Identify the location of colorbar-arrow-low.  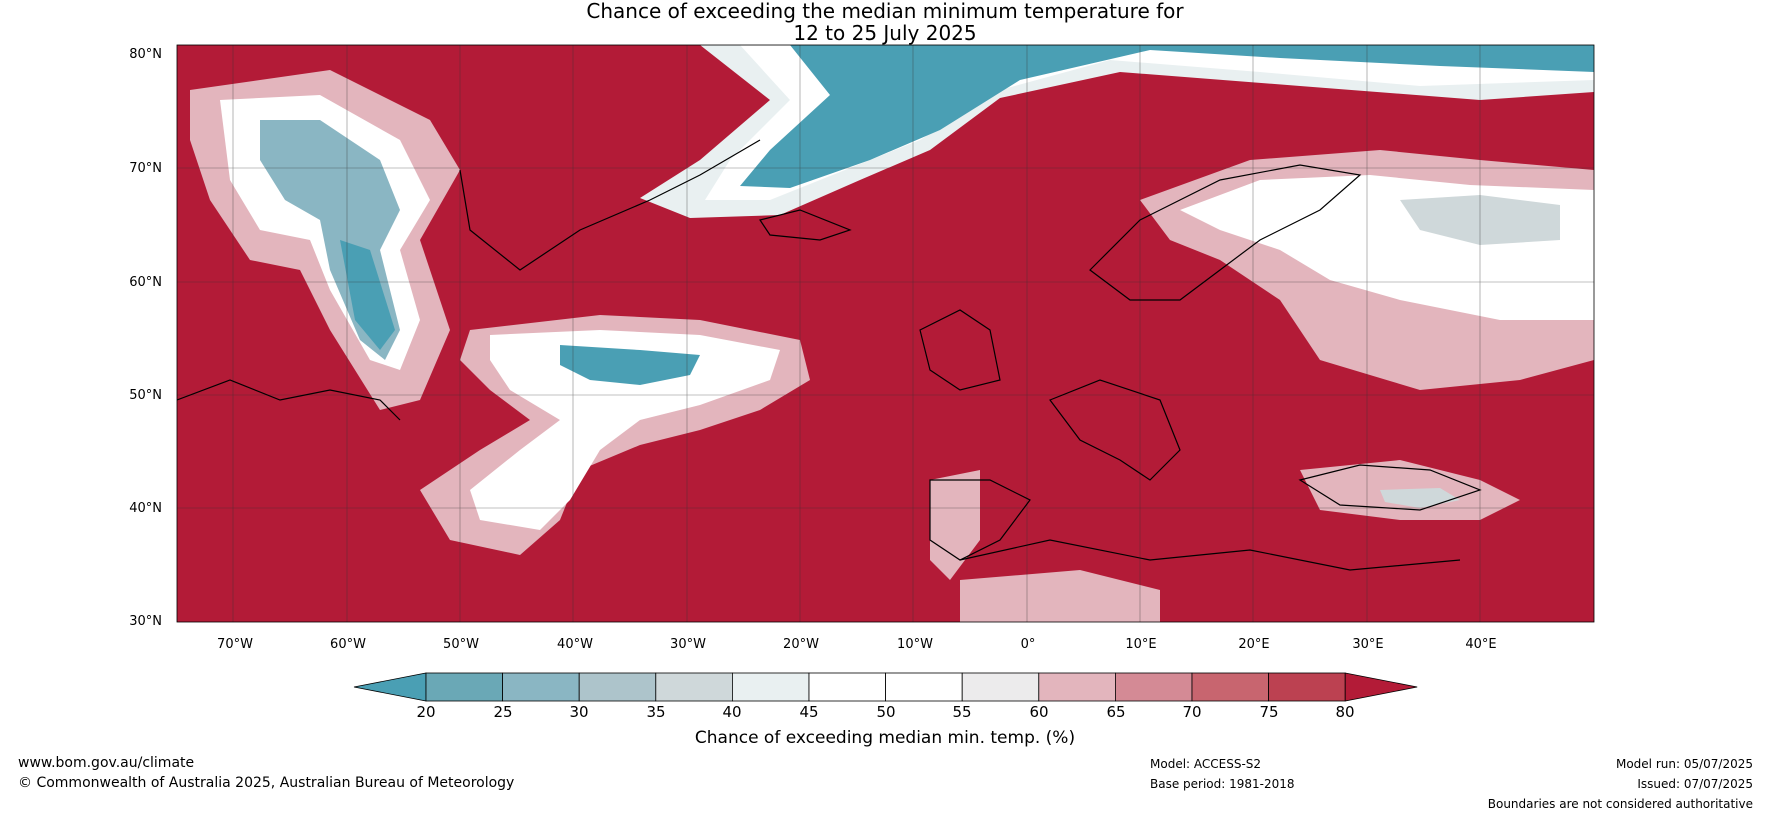
(390, 687).